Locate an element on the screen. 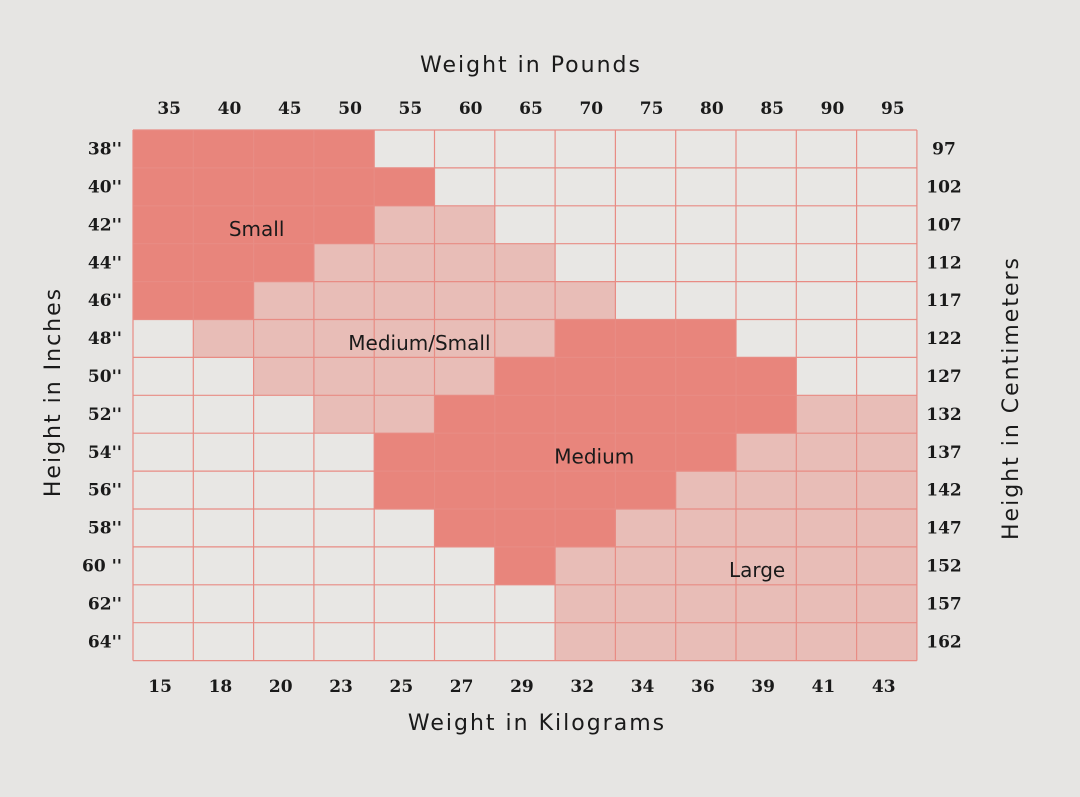 The image size is (1080, 797). cell-r9-c12 is located at coordinates (886, 490).